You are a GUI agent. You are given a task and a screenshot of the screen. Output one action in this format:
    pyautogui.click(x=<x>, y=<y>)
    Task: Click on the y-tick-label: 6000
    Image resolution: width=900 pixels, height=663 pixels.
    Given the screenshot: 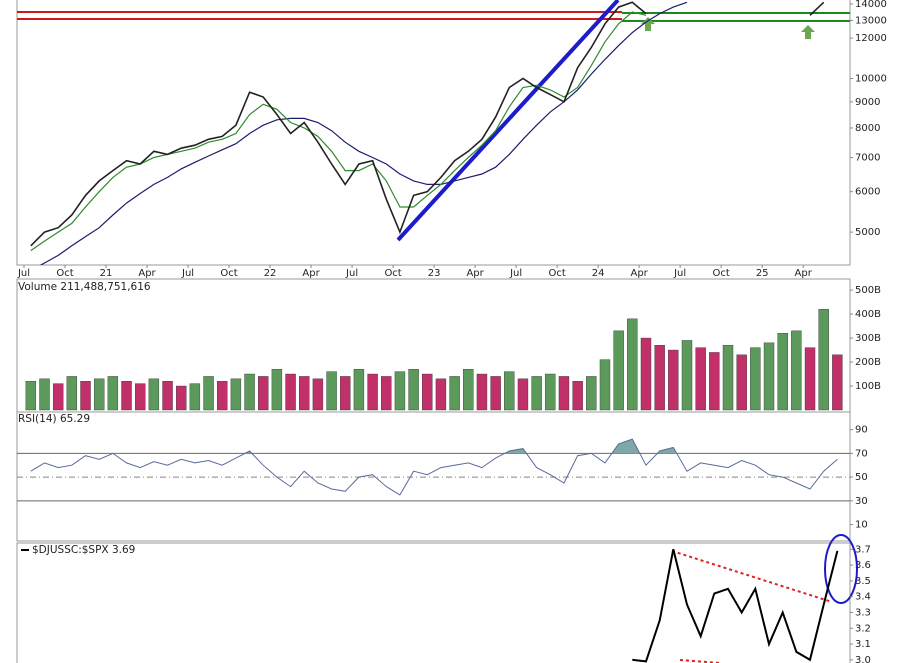 What is the action you would take?
    pyautogui.click(x=867, y=192)
    